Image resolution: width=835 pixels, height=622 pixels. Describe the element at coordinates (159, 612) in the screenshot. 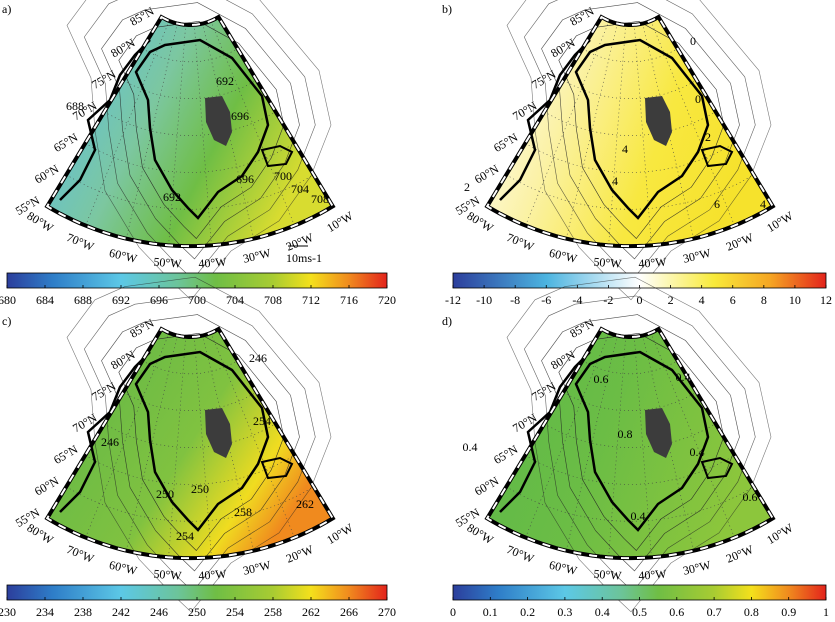

I see `colorbar-tick-label: 246` at that location.